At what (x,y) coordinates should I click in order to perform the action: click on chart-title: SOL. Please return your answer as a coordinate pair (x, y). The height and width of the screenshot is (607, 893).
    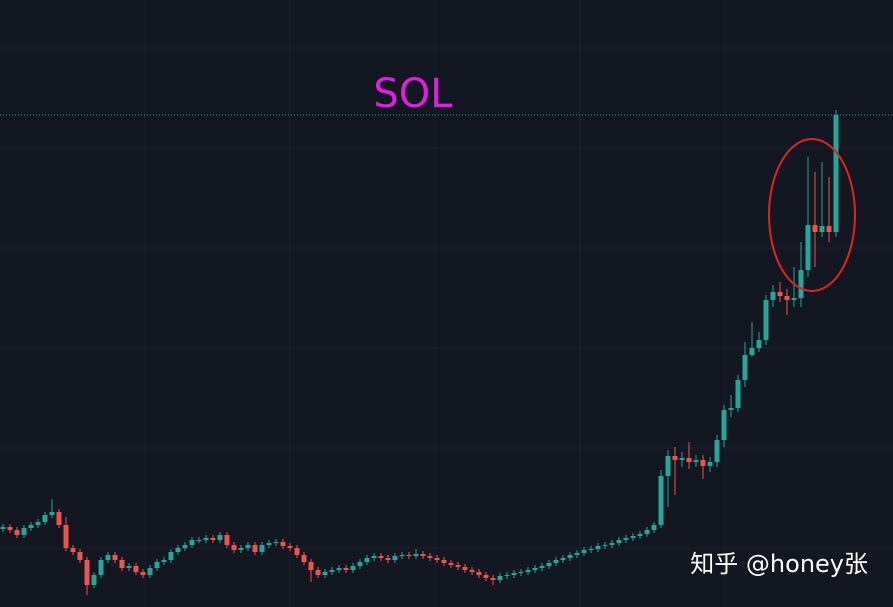
    Looking at the image, I should click on (413, 94).